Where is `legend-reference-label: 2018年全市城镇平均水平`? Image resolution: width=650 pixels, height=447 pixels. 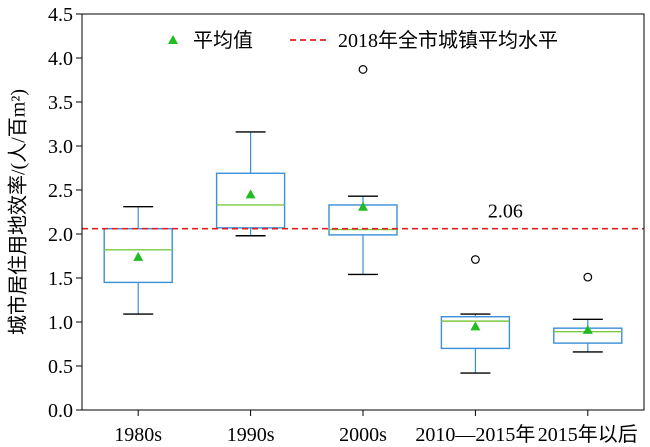 legend-reference-label: 2018年全市城镇平均水平 is located at coordinates (448, 40).